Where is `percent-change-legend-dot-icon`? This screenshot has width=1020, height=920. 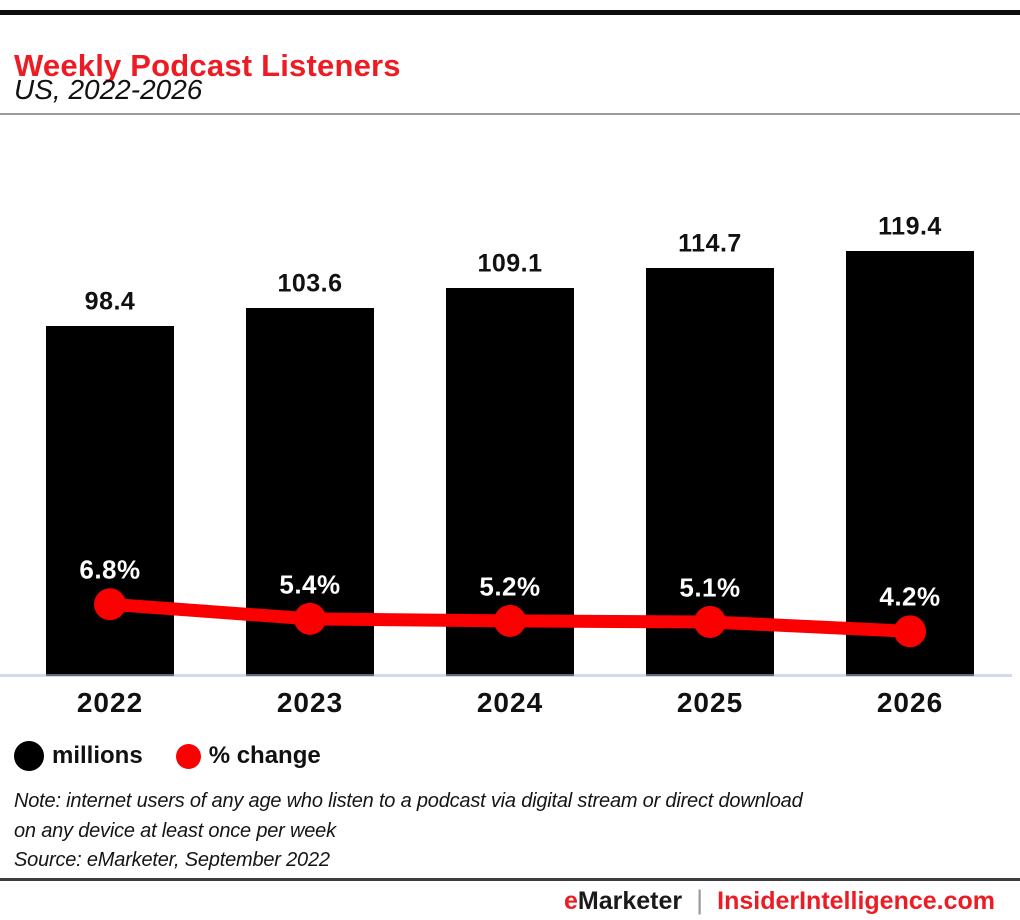 percent-change-legend-dot-icon is located at coordinates (188, 756).